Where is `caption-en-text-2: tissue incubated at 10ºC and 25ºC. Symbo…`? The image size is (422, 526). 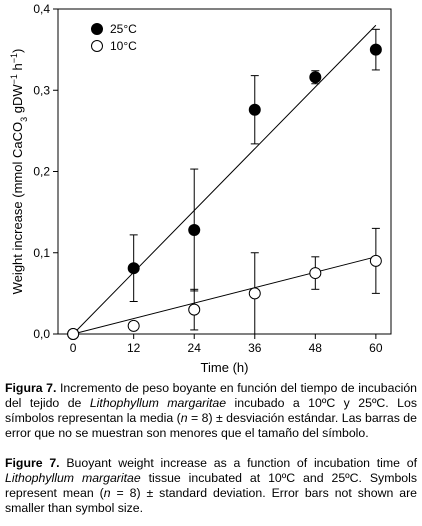 caption-en-text-2: tissue incubated at 10ºC and 25ºC. Symbo… is located at coordinates (211, 485).